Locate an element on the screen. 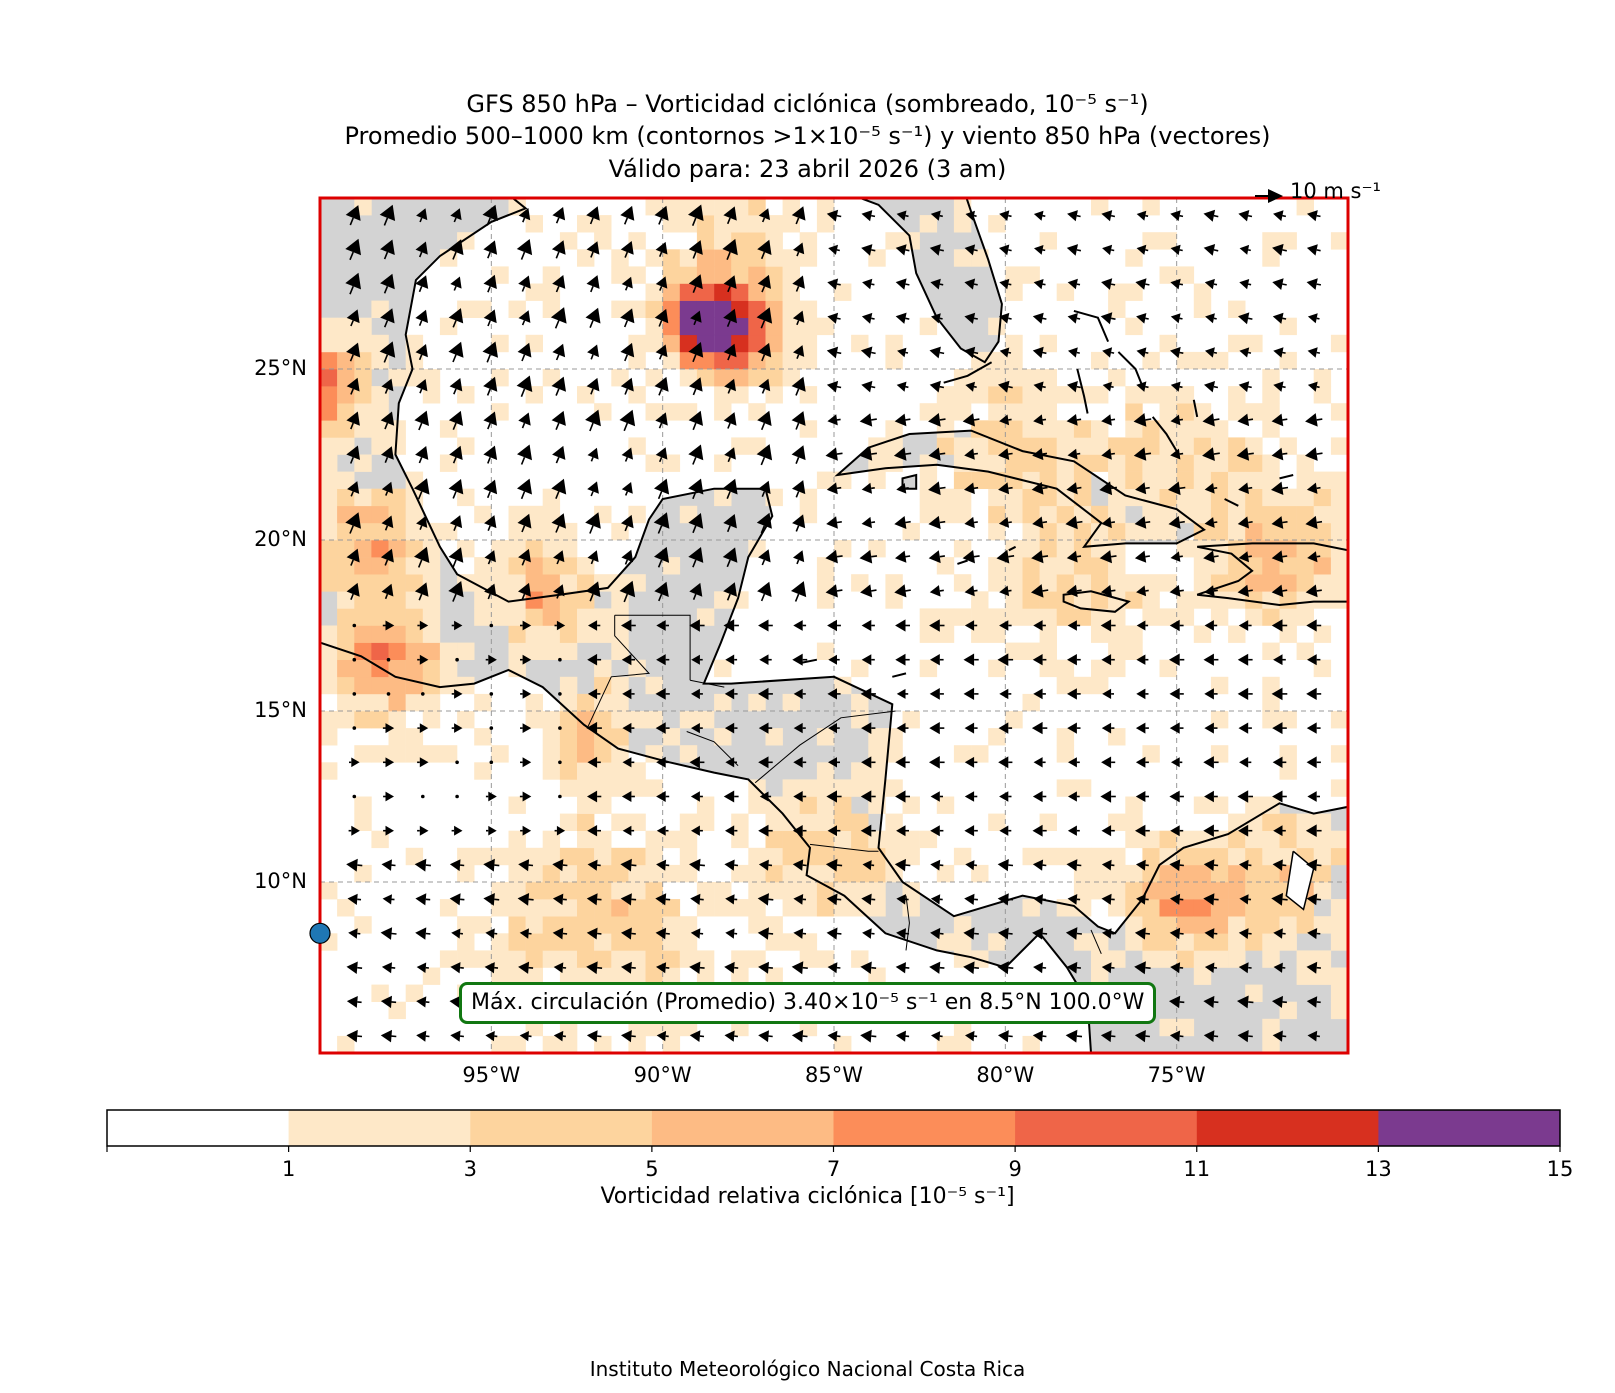 The image size is (1615, 1393). lat-tick-label: 25°N is located at coordinates (280, 368).